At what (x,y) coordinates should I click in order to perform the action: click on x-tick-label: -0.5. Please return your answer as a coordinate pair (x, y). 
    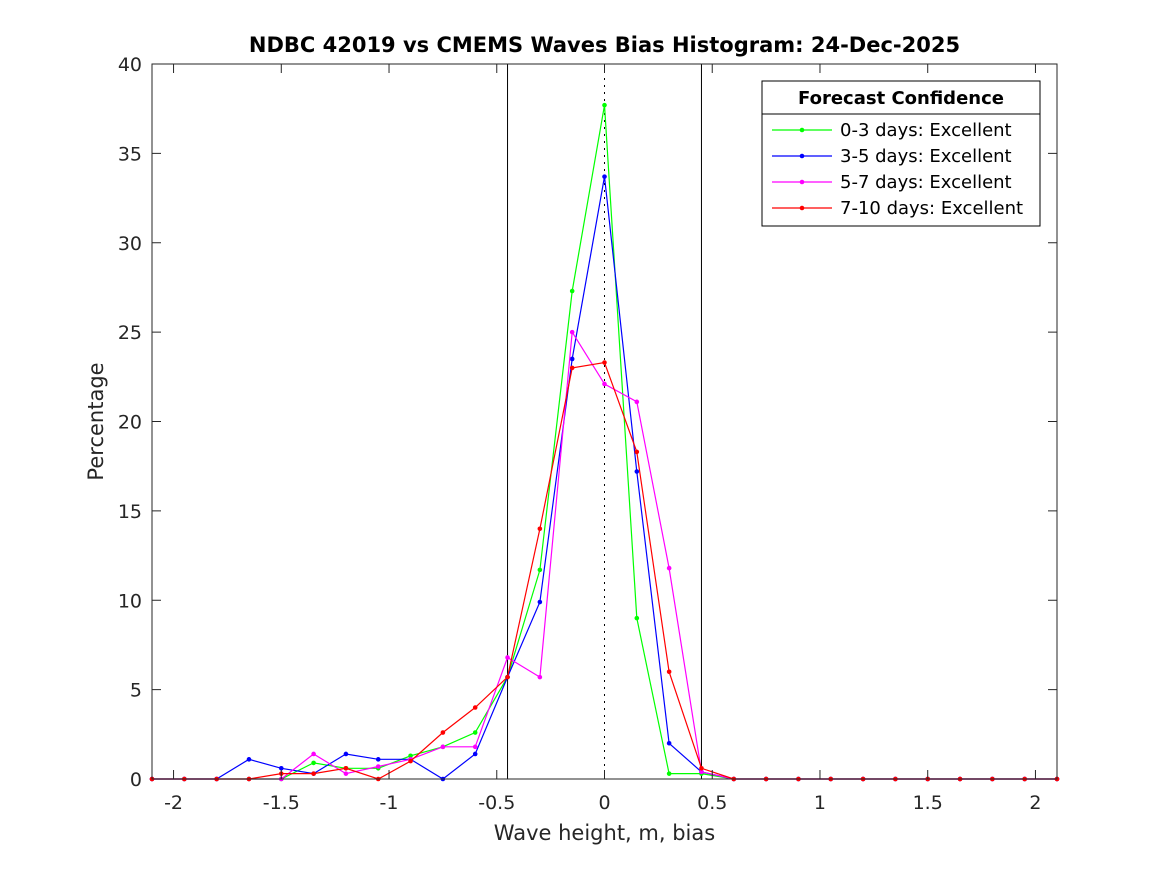
    Looking at the image, I should click on (496, 803).